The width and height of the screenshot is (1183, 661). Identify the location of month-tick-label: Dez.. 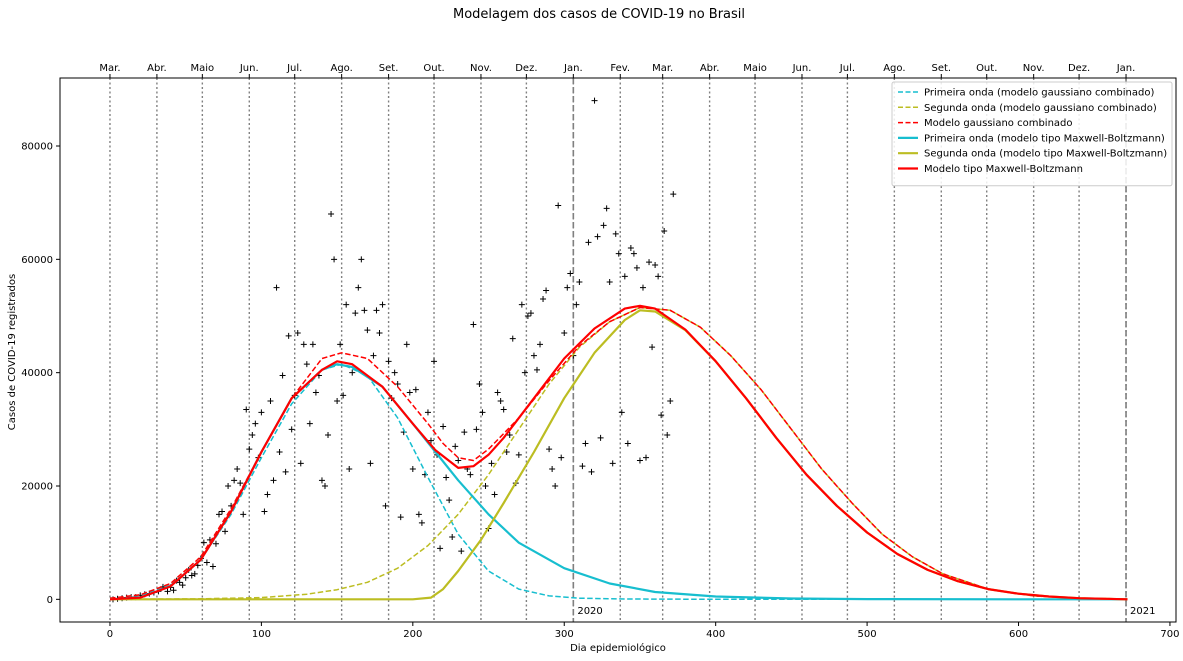
(526, 68).